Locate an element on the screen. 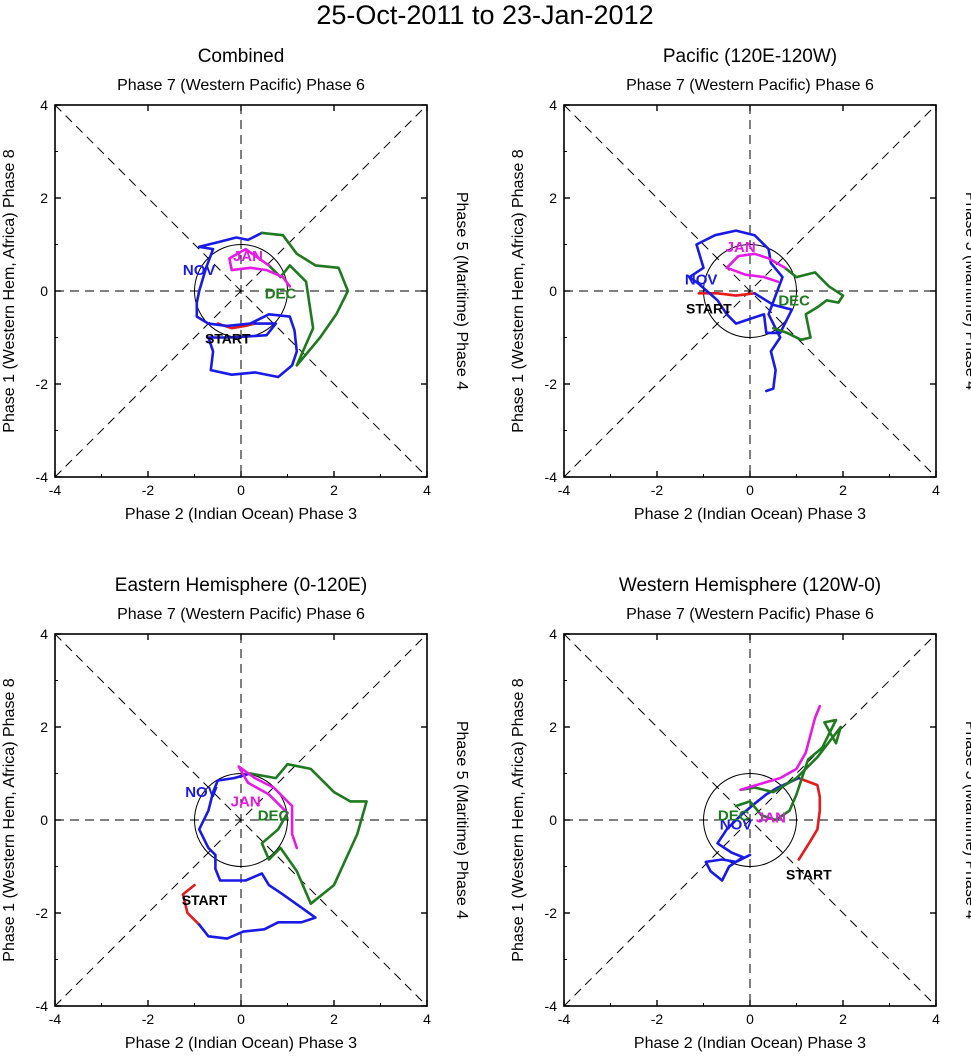 The height and width of the screenshot is (1058, 971). panel-title: Pacific (120E-120W) is located at coordinates (750, 56).